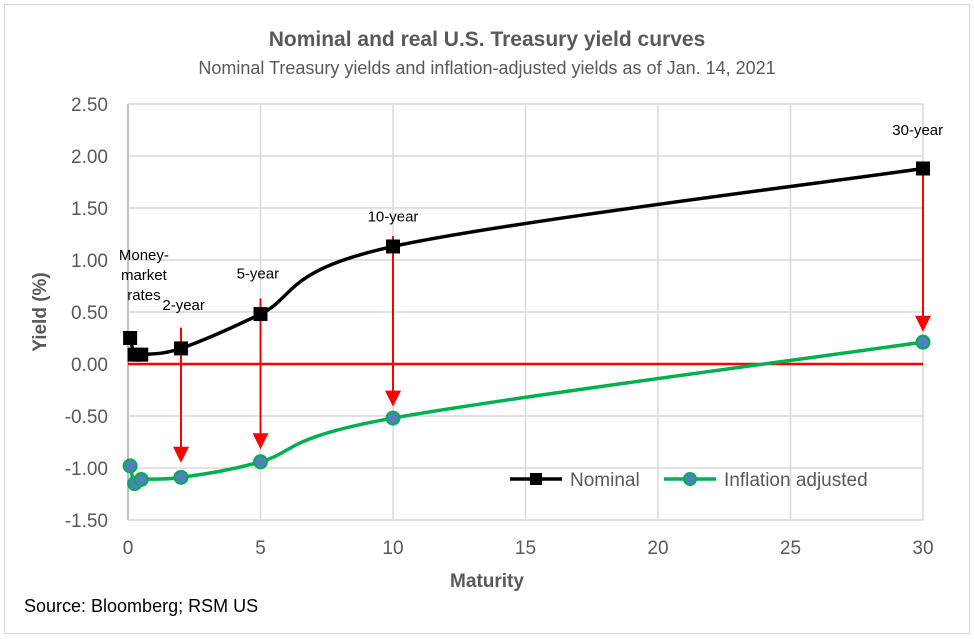  Describe the element at coordinates (144, 255) in the screenshot. I see `annotation-label: Money-` at that location.